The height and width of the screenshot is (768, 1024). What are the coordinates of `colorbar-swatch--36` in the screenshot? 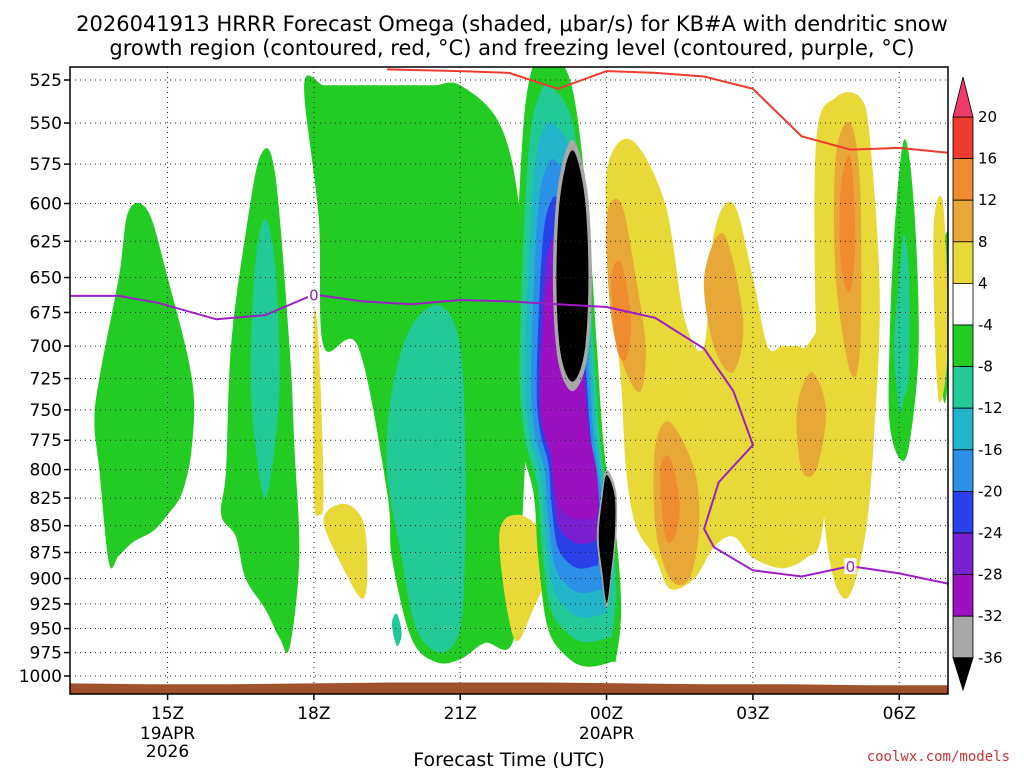 It's located at (963, 637).